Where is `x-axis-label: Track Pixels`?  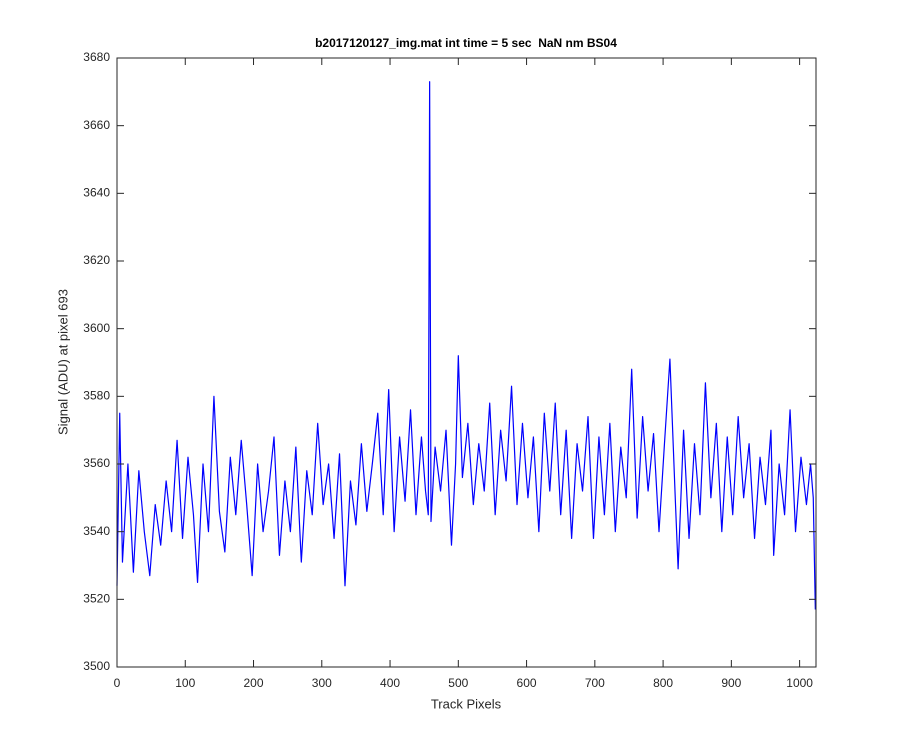
x-axis-label: Track Pixels is located at coordinates (466, 703).